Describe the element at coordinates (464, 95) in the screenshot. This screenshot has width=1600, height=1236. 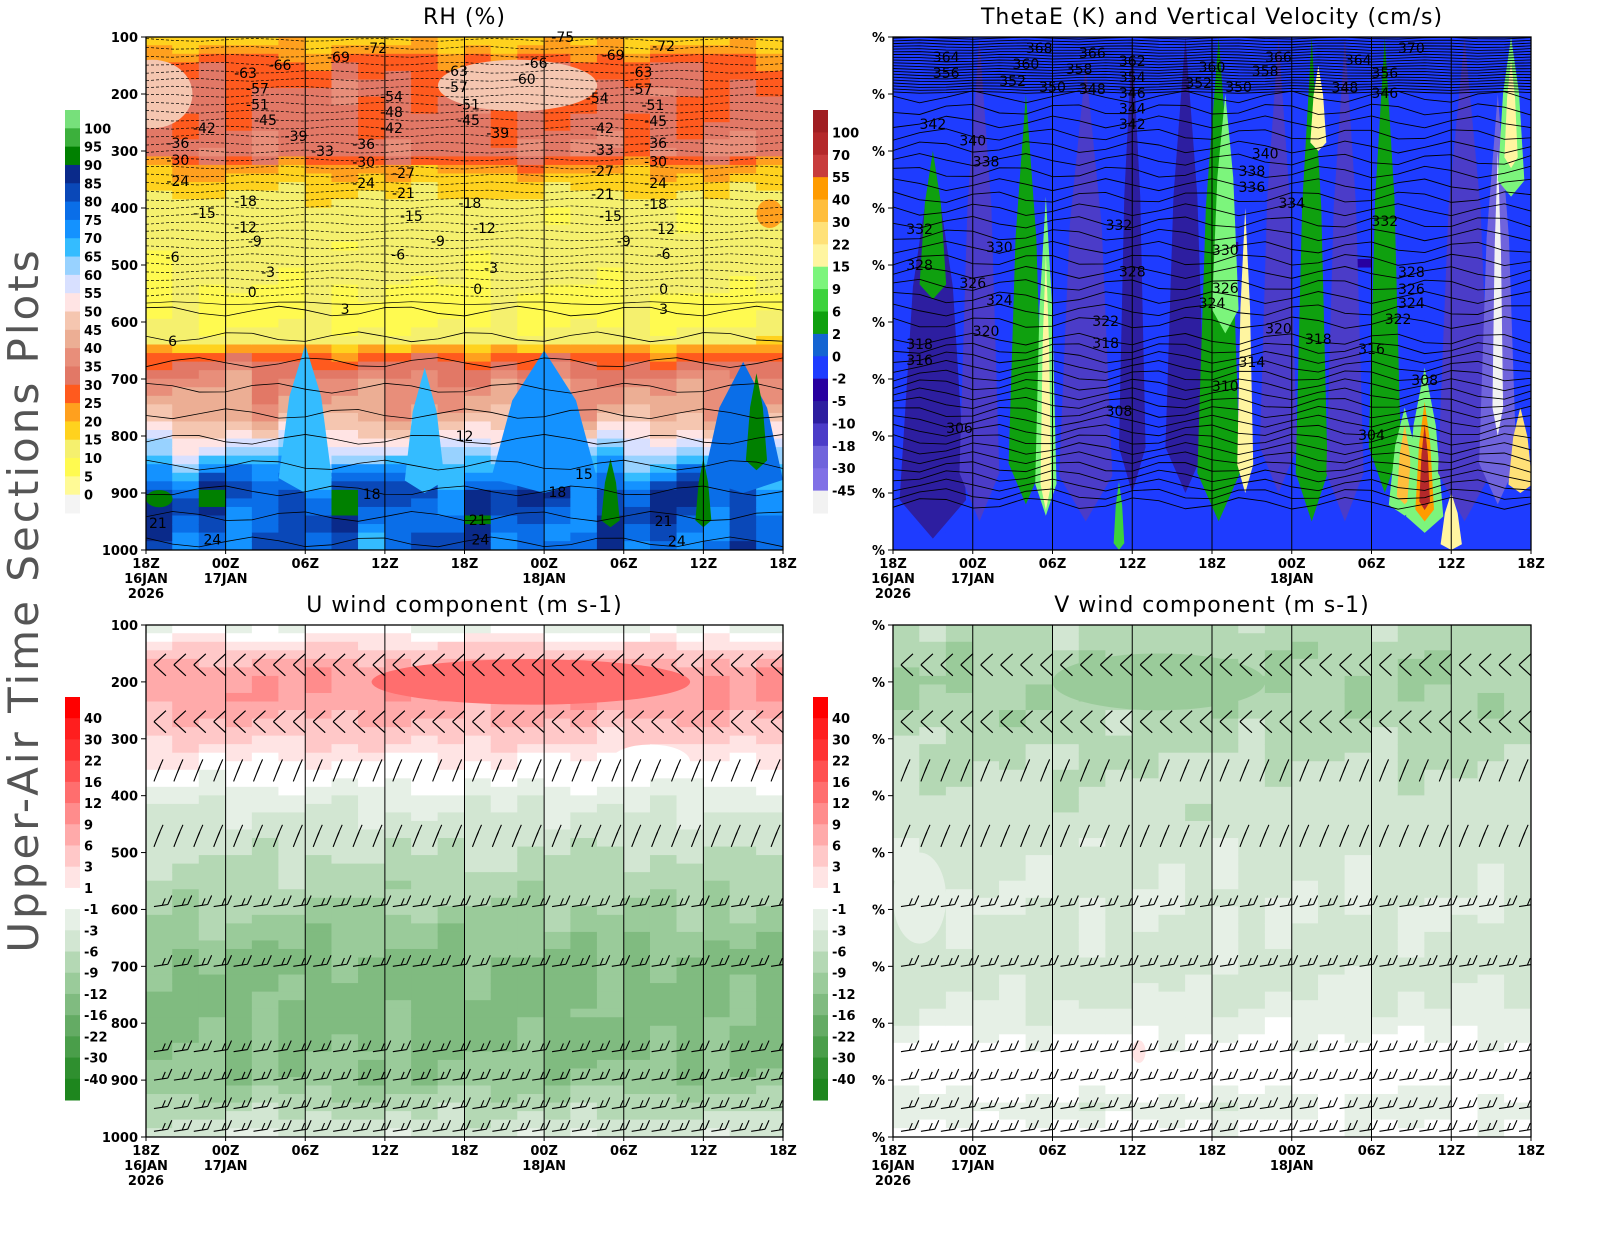
I see `temperature-contour-line` at that location.